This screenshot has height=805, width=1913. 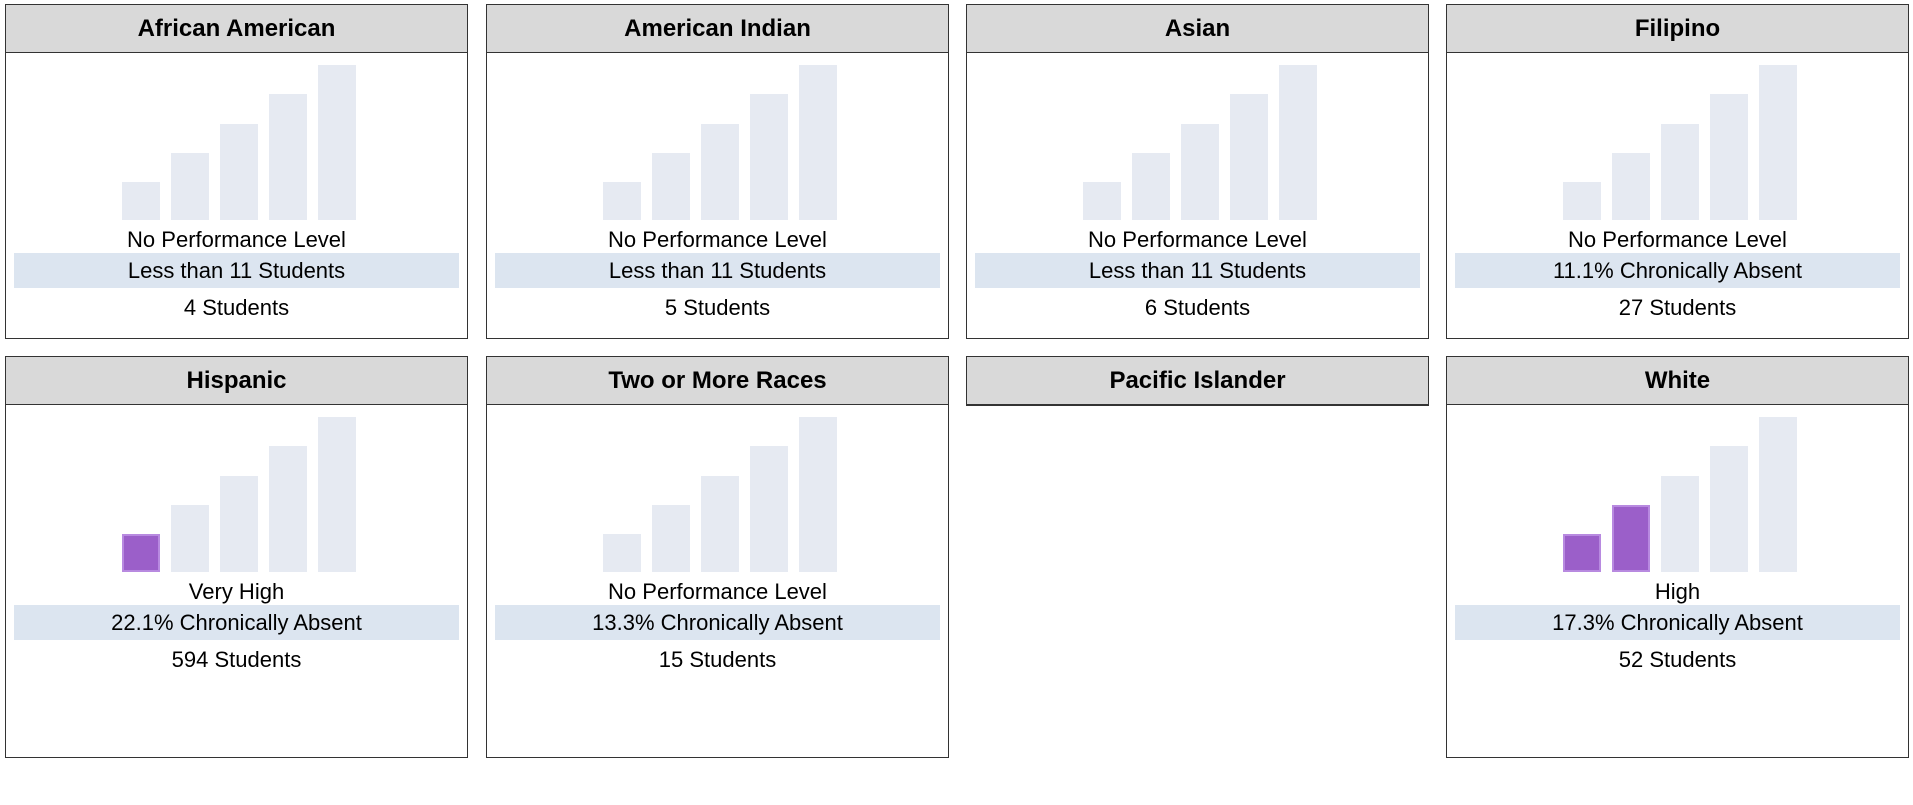 What do you see at coordinates (717, 622) in the screenshot?
I see `absence-rate: 13.3% Chronically Absent` at bounding box center [717, 622].